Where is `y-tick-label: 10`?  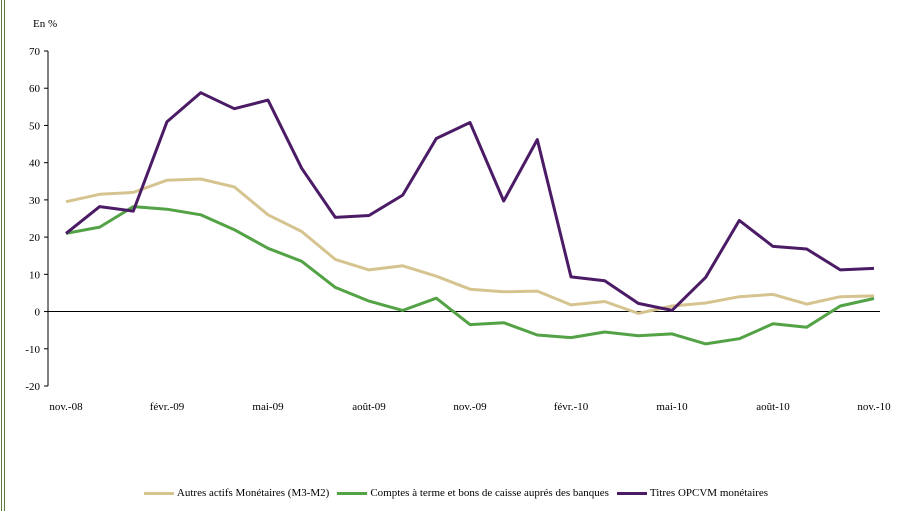 y-tick-label: 10 is located at coordinates (35, 275).